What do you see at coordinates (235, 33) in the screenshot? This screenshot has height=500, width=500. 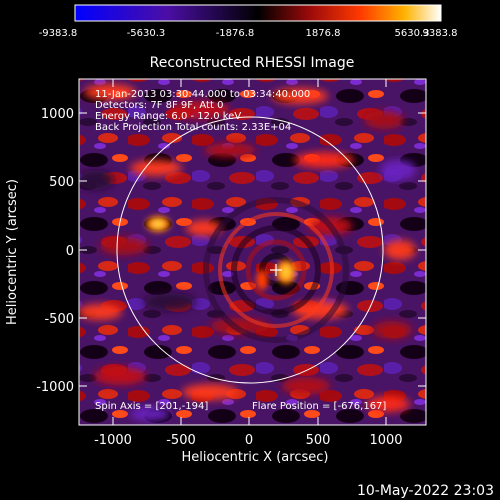 I see `colorbar-tick-label: -1876.8` at bounding box center [235, 33].